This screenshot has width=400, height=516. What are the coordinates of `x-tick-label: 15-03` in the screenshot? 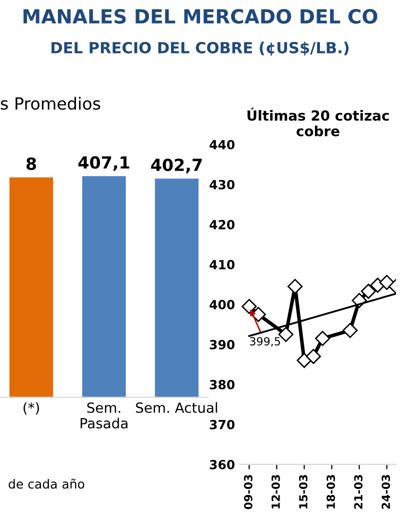 It's located at (303, 491).